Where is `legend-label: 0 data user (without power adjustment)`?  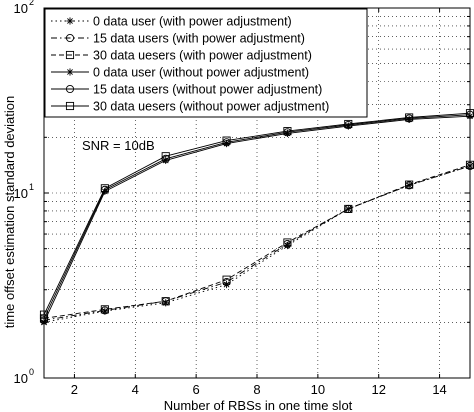 legend-label: 0 data user (without power adjustment) is located at coordinates (201, 73).